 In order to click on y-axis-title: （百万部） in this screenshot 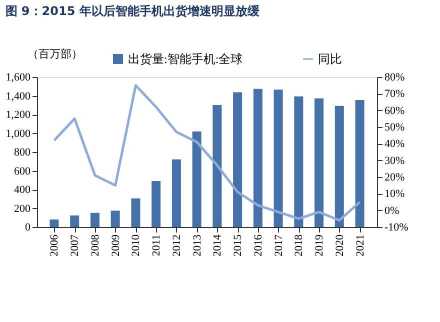, I will do `click(55, 54)`.